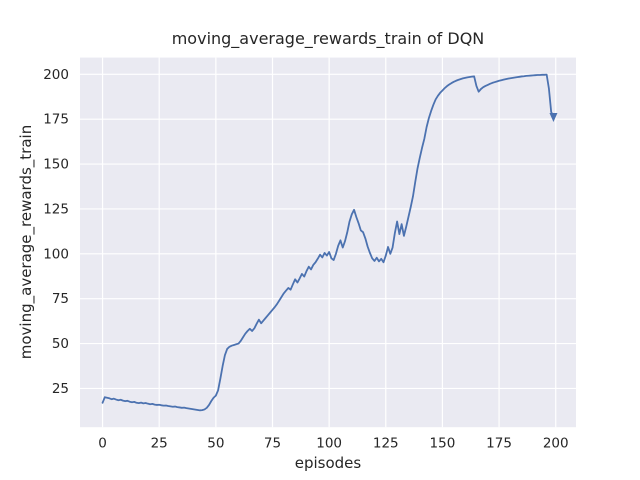 The image size is (640, 480). What do you see at coordinates (215, 444) in the screenshot?
I see `x-tick-label: 50` at bounding box center [215, 444].